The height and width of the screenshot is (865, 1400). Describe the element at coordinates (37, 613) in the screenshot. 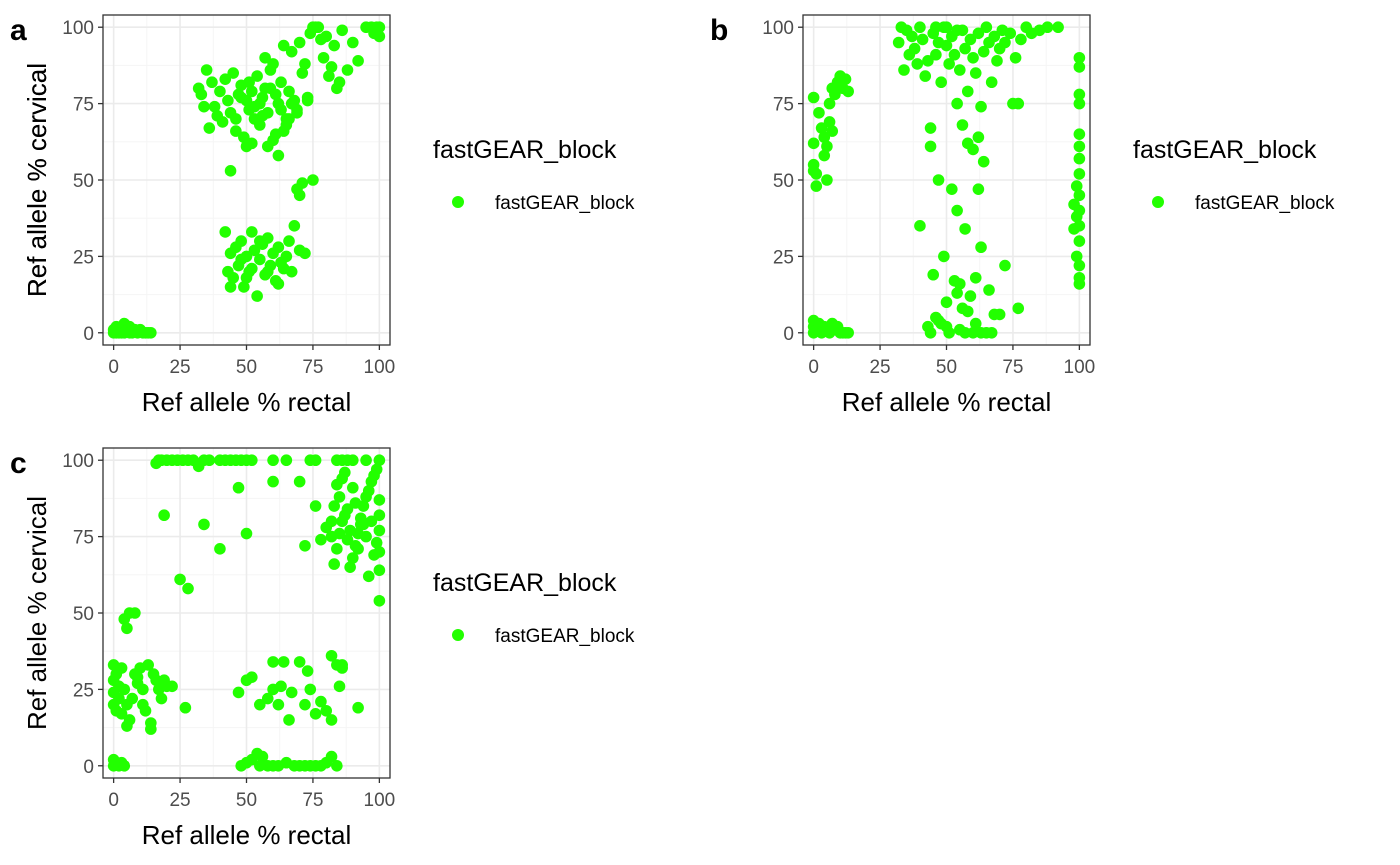

I see `y-axis-title: Ref allele % cervical` at that location.